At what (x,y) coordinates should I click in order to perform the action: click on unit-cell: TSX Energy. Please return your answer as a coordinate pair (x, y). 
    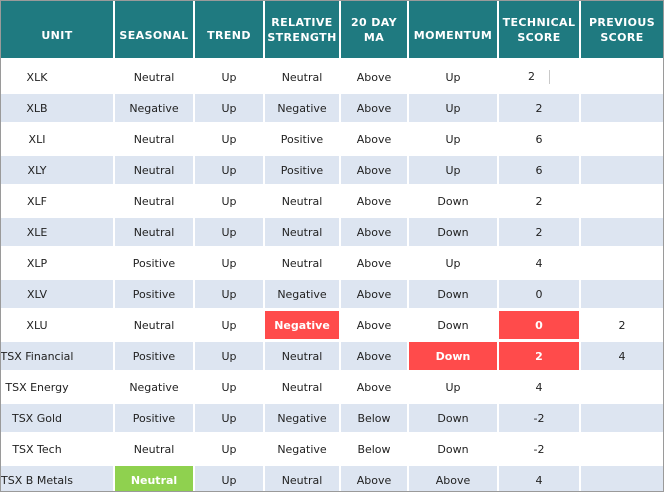
    Looking at the image, I should click on (58, 388).